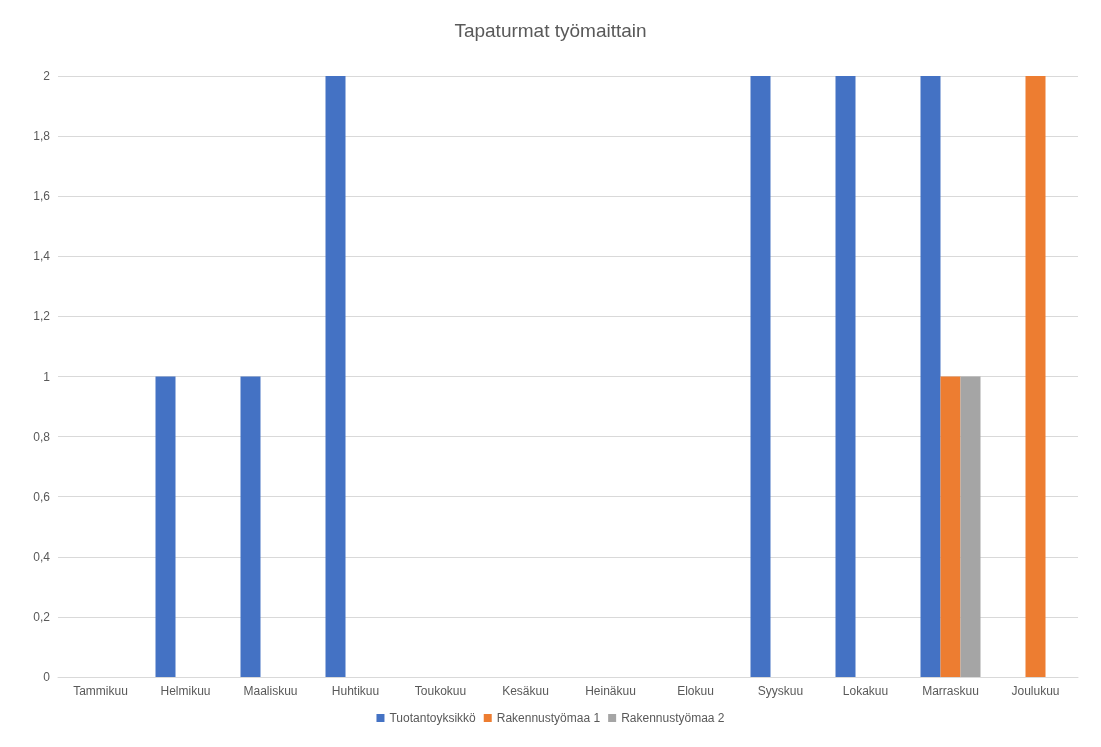 The height and width of the screenshot is (747, 1101). What do you see at coordinates (270, 691) in the screenshot?
I see `x-tick-label: Maaliskuu` at bounding box center [270, 691].